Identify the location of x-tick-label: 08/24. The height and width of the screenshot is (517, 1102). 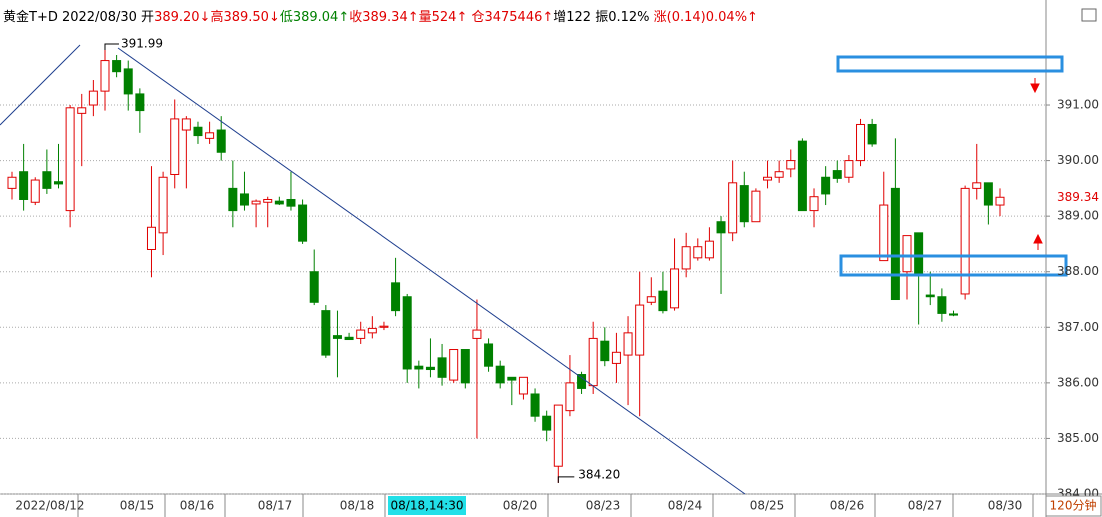
(685, 506).